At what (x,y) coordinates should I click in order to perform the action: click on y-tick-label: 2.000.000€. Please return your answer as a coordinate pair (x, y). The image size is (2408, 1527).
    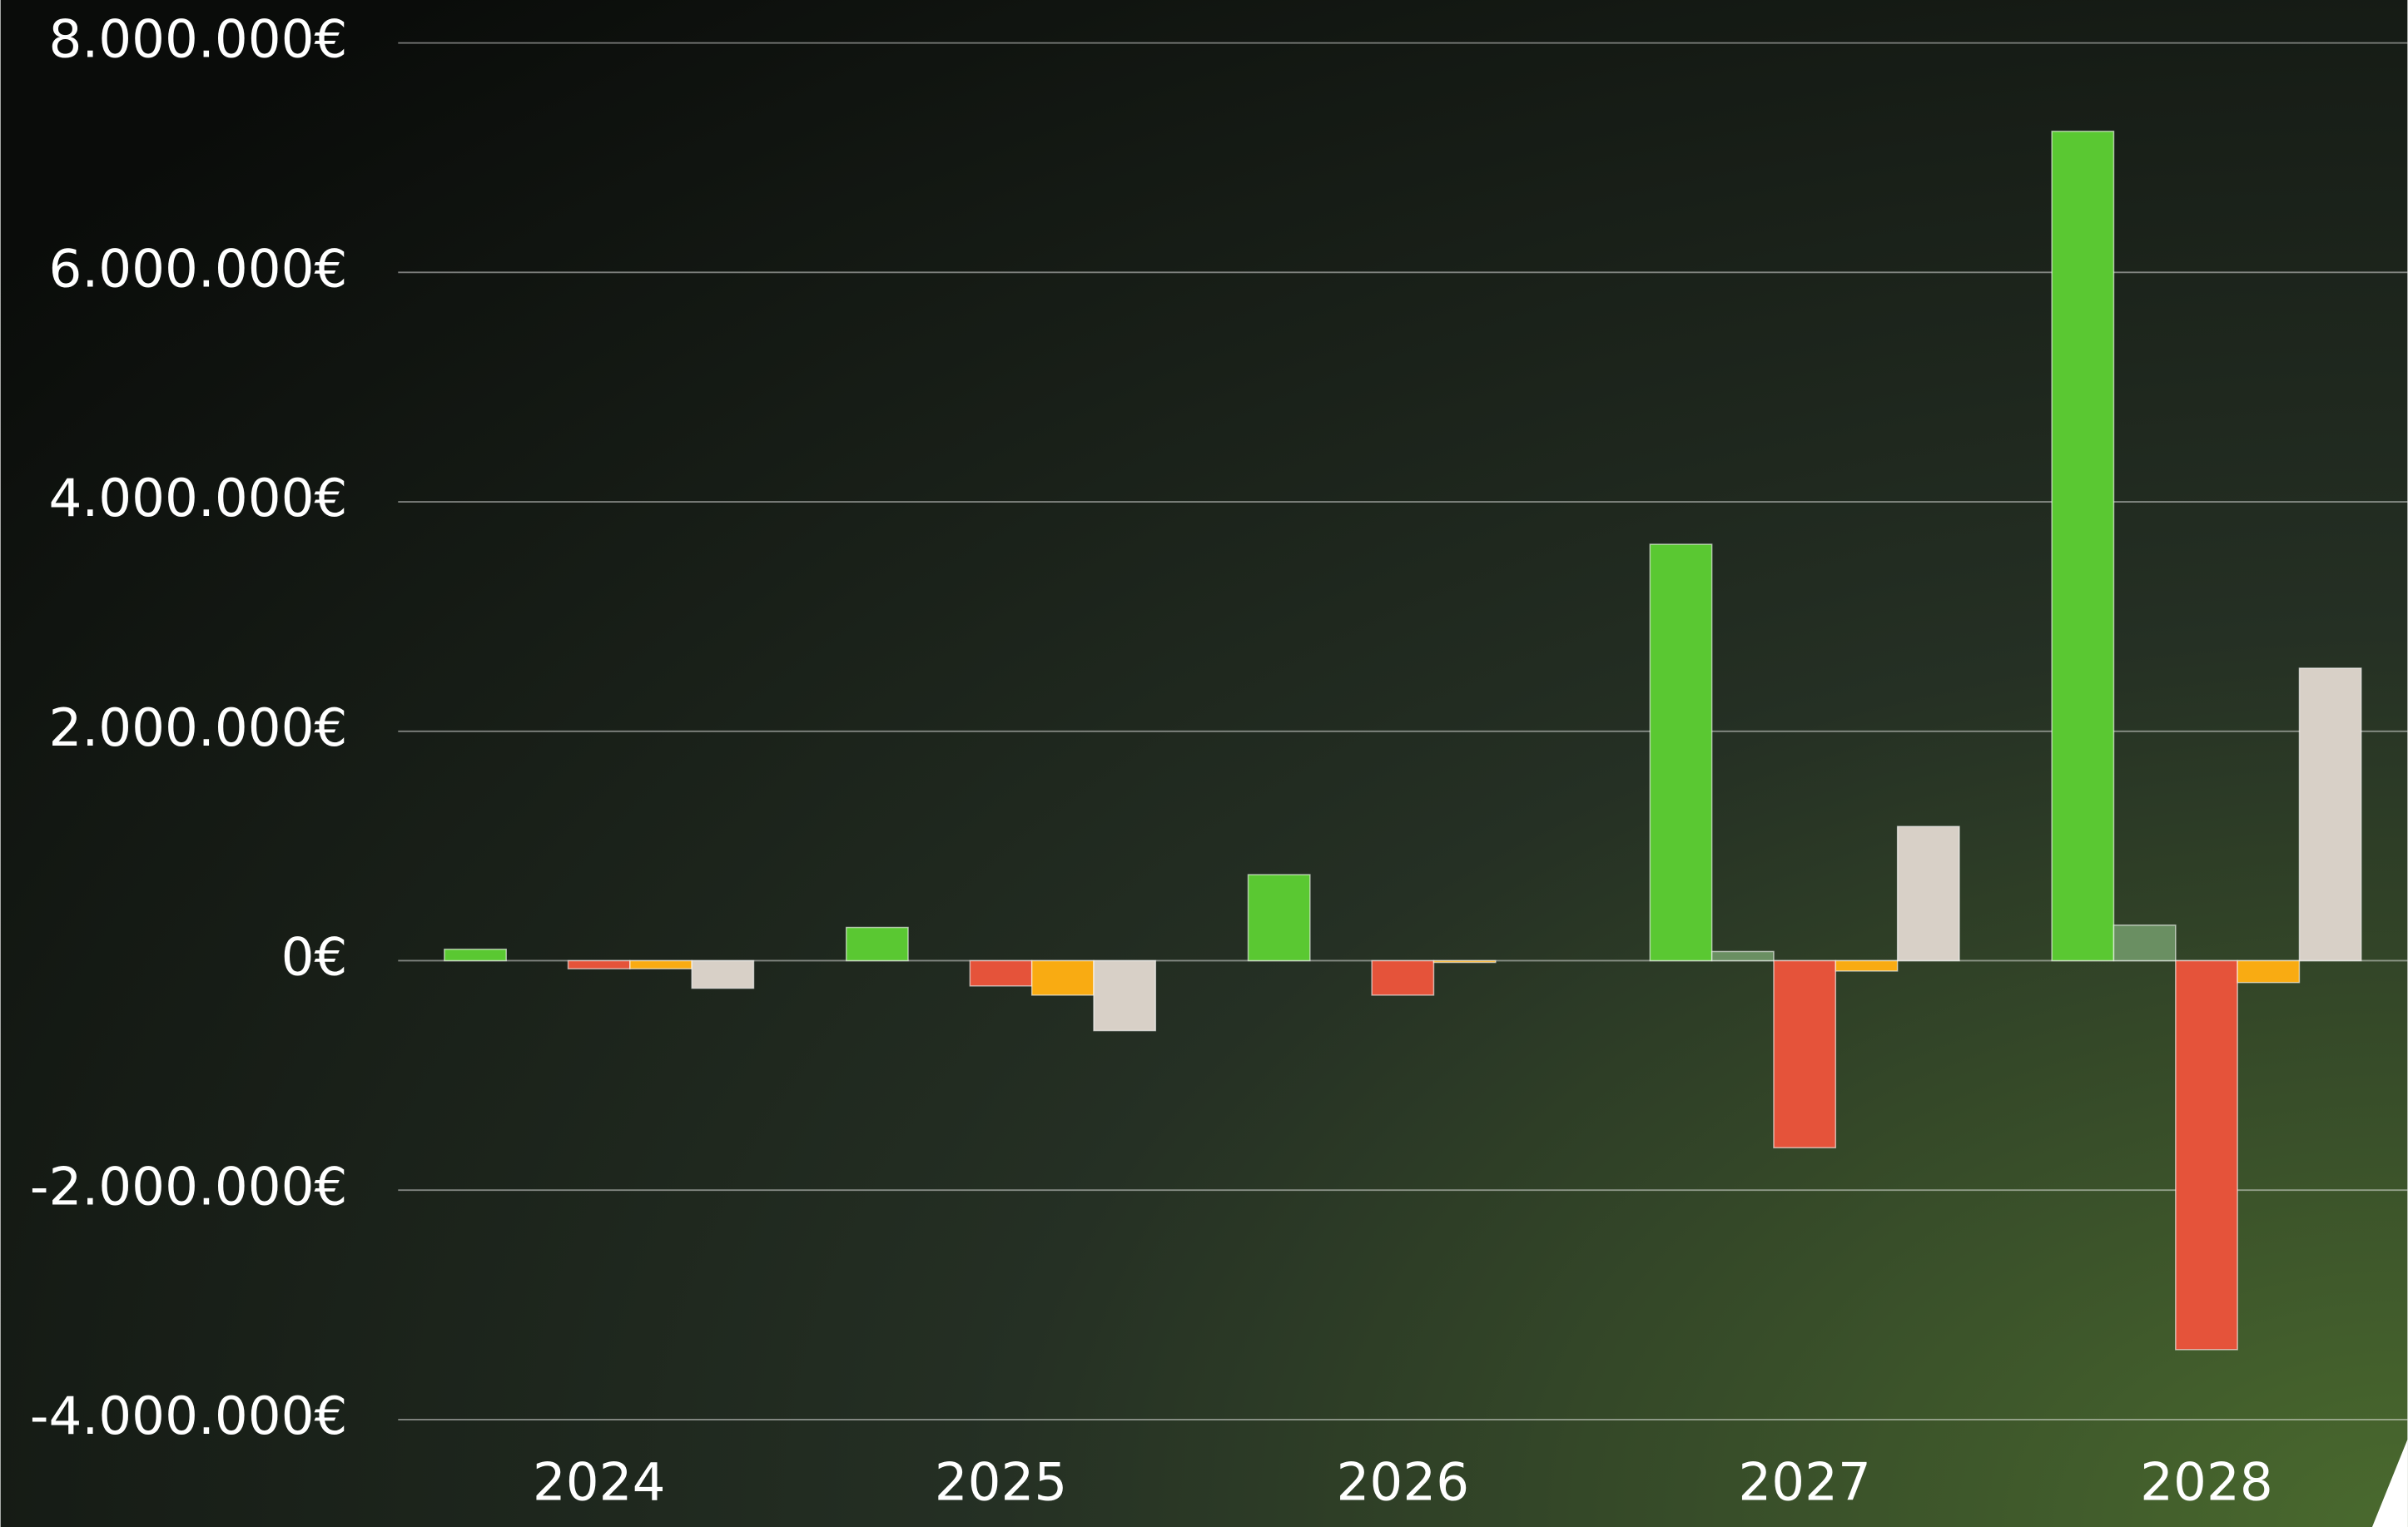
    Looking at the image, I should click on (197, 727).